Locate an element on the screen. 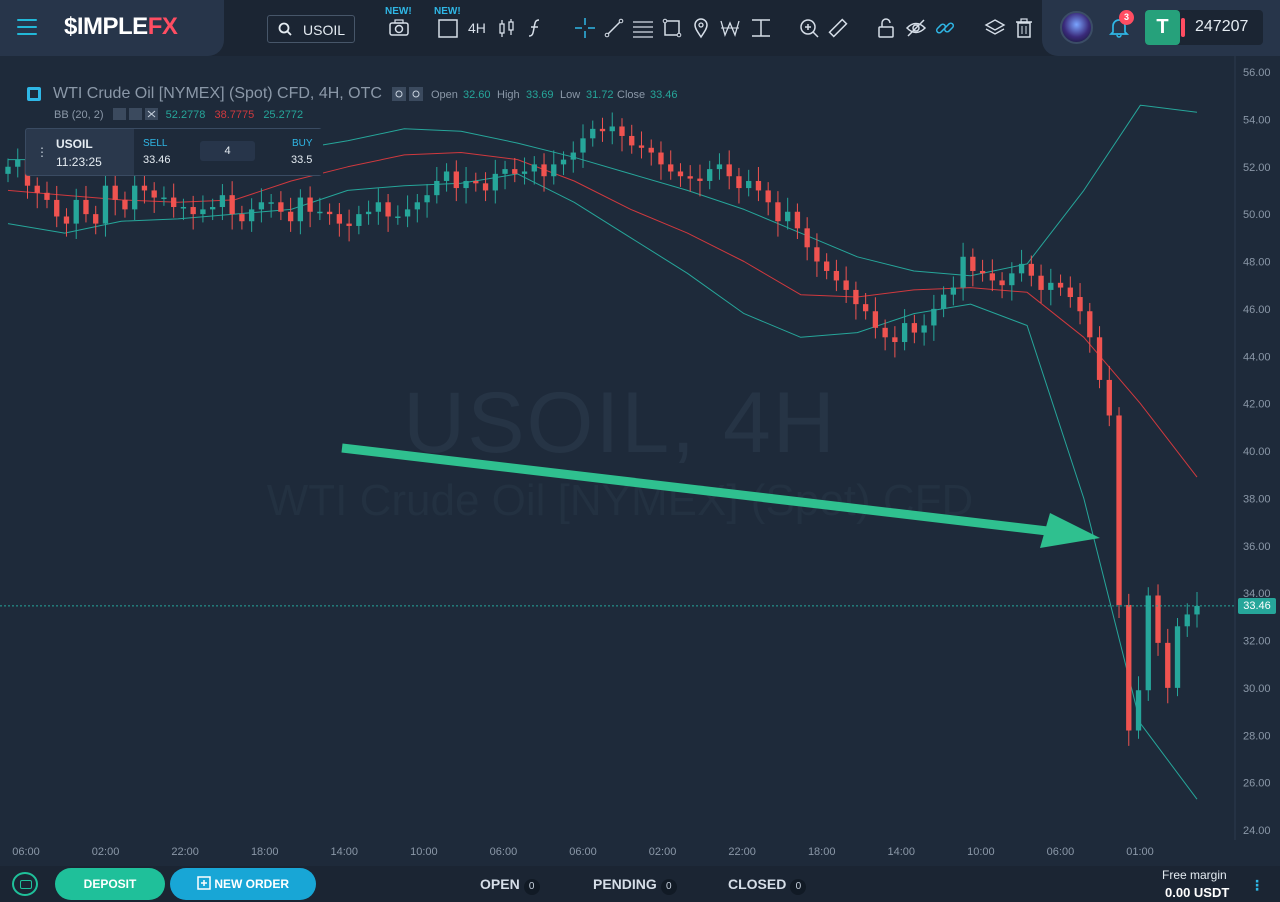 The image size is (1280, 902). ohlc-open-label: Open is located at coordinates (444, 95).